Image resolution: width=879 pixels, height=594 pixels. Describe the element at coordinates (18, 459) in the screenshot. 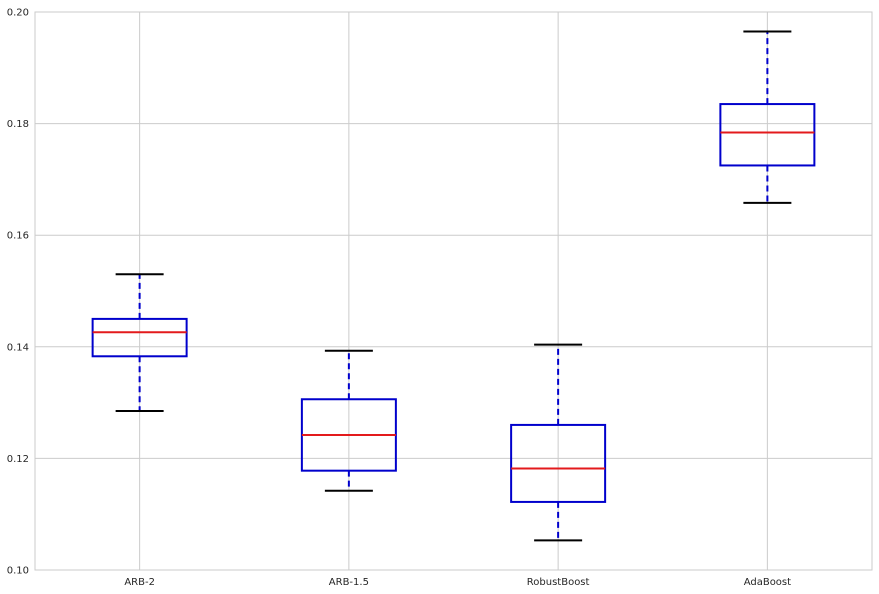

I see `y-tick-label: 0.12` at that location.